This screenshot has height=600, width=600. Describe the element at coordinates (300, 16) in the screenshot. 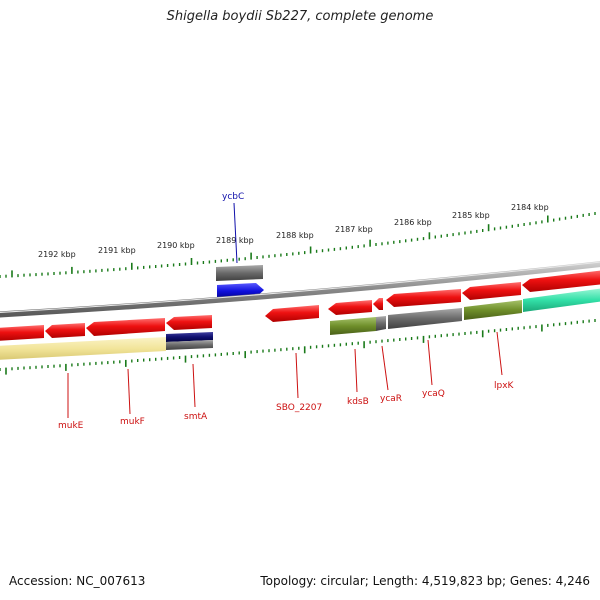

I see `map-title: Shigella boydii Sb227, complete genome` at that location.